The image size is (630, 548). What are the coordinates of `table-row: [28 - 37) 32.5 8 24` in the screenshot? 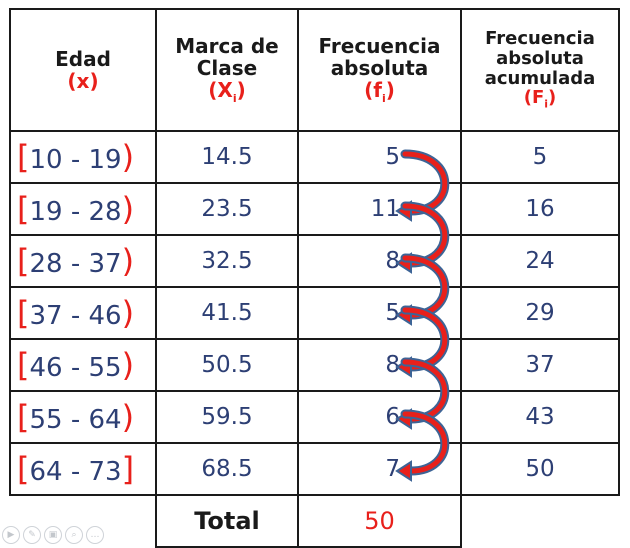 It's located at (314, 261).